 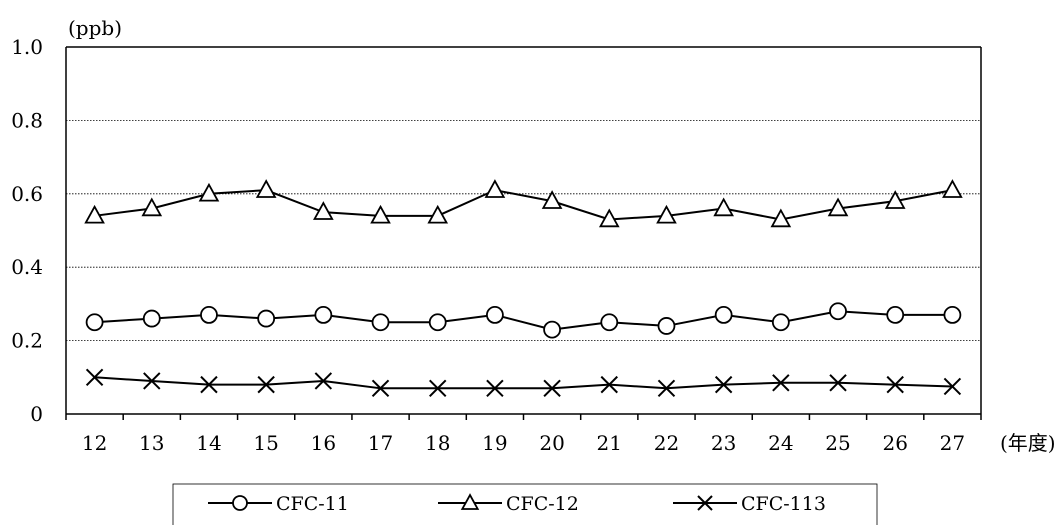 I want to click on x-tick-label: 16, so click(x=323, y=443).